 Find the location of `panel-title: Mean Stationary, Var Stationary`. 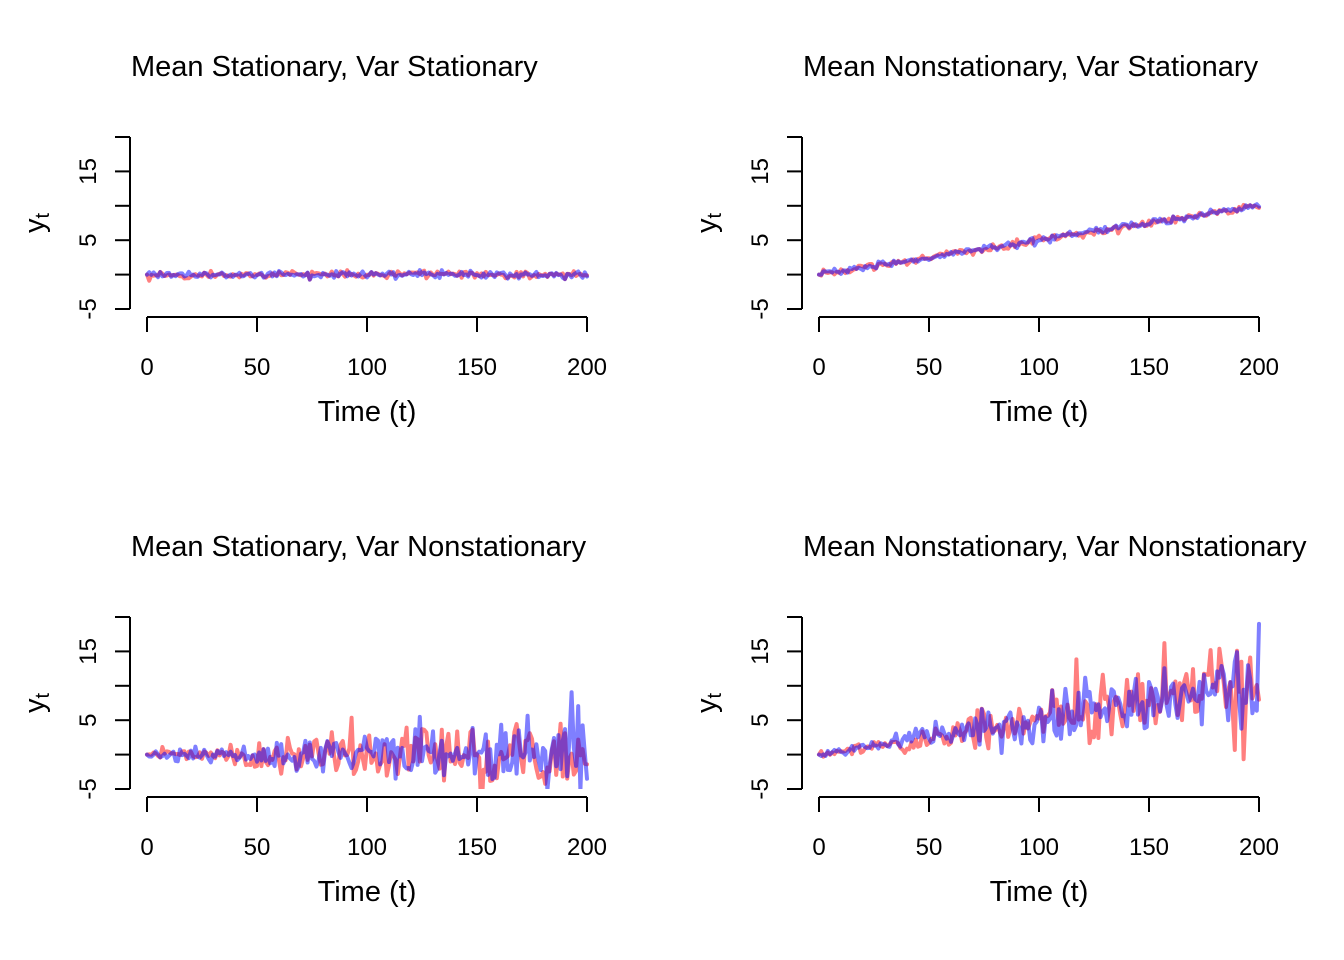

panel-title: Mean Stationary, Var Stationary is located at coordinates (334, 67).